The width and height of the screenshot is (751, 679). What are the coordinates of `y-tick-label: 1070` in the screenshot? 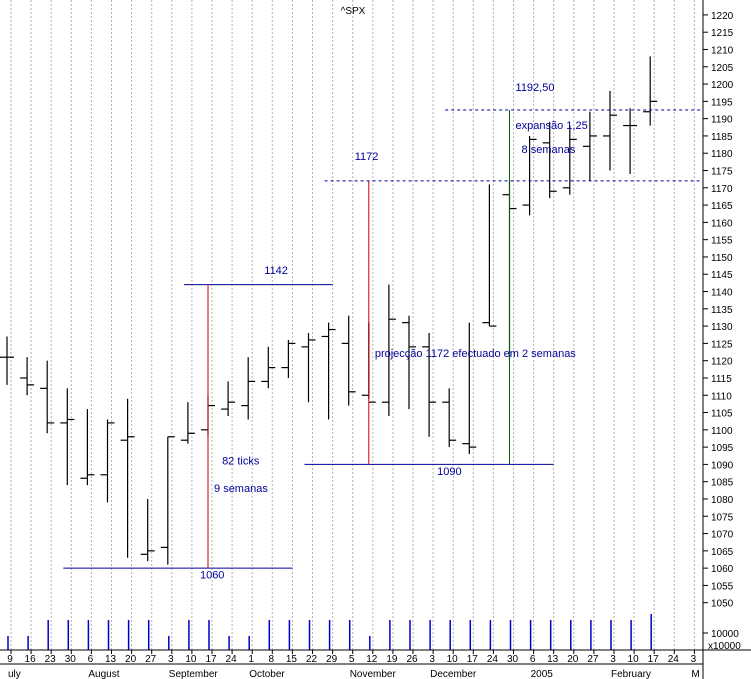 It's located at (722, 535).